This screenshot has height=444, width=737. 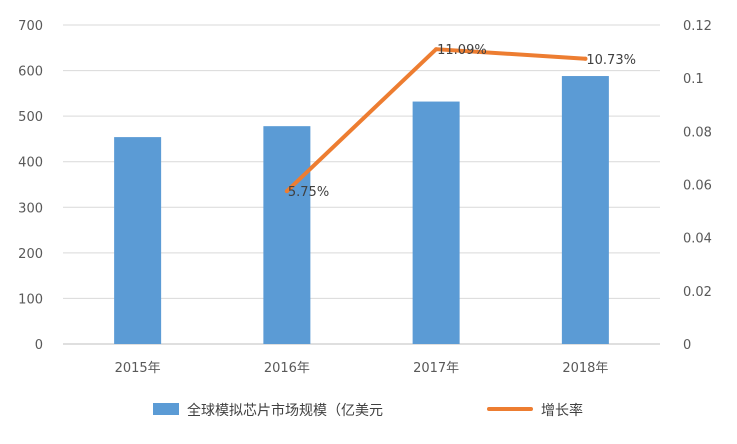 I want to click on y-left-tick-label: 200, so click(x=30, y=254).